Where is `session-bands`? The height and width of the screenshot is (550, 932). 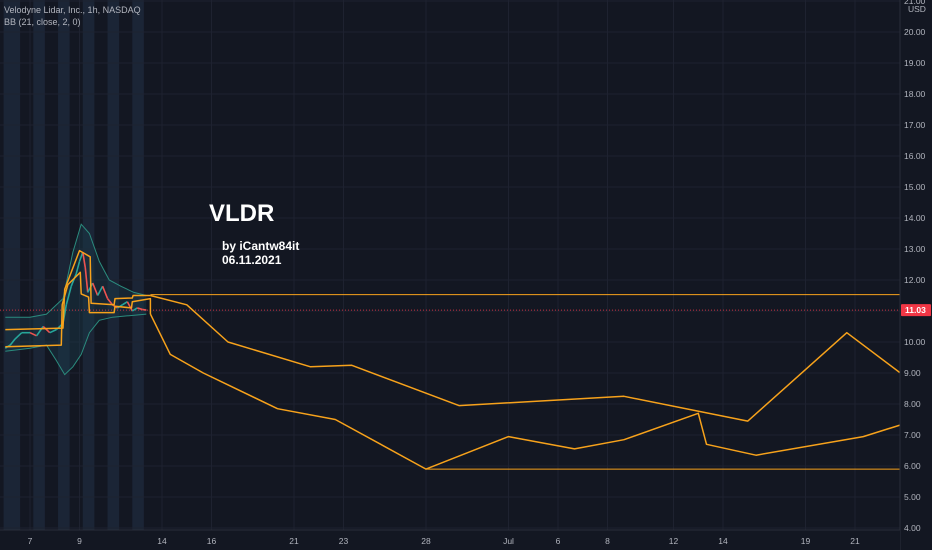
session-bands is located at coordinates (73, 265).